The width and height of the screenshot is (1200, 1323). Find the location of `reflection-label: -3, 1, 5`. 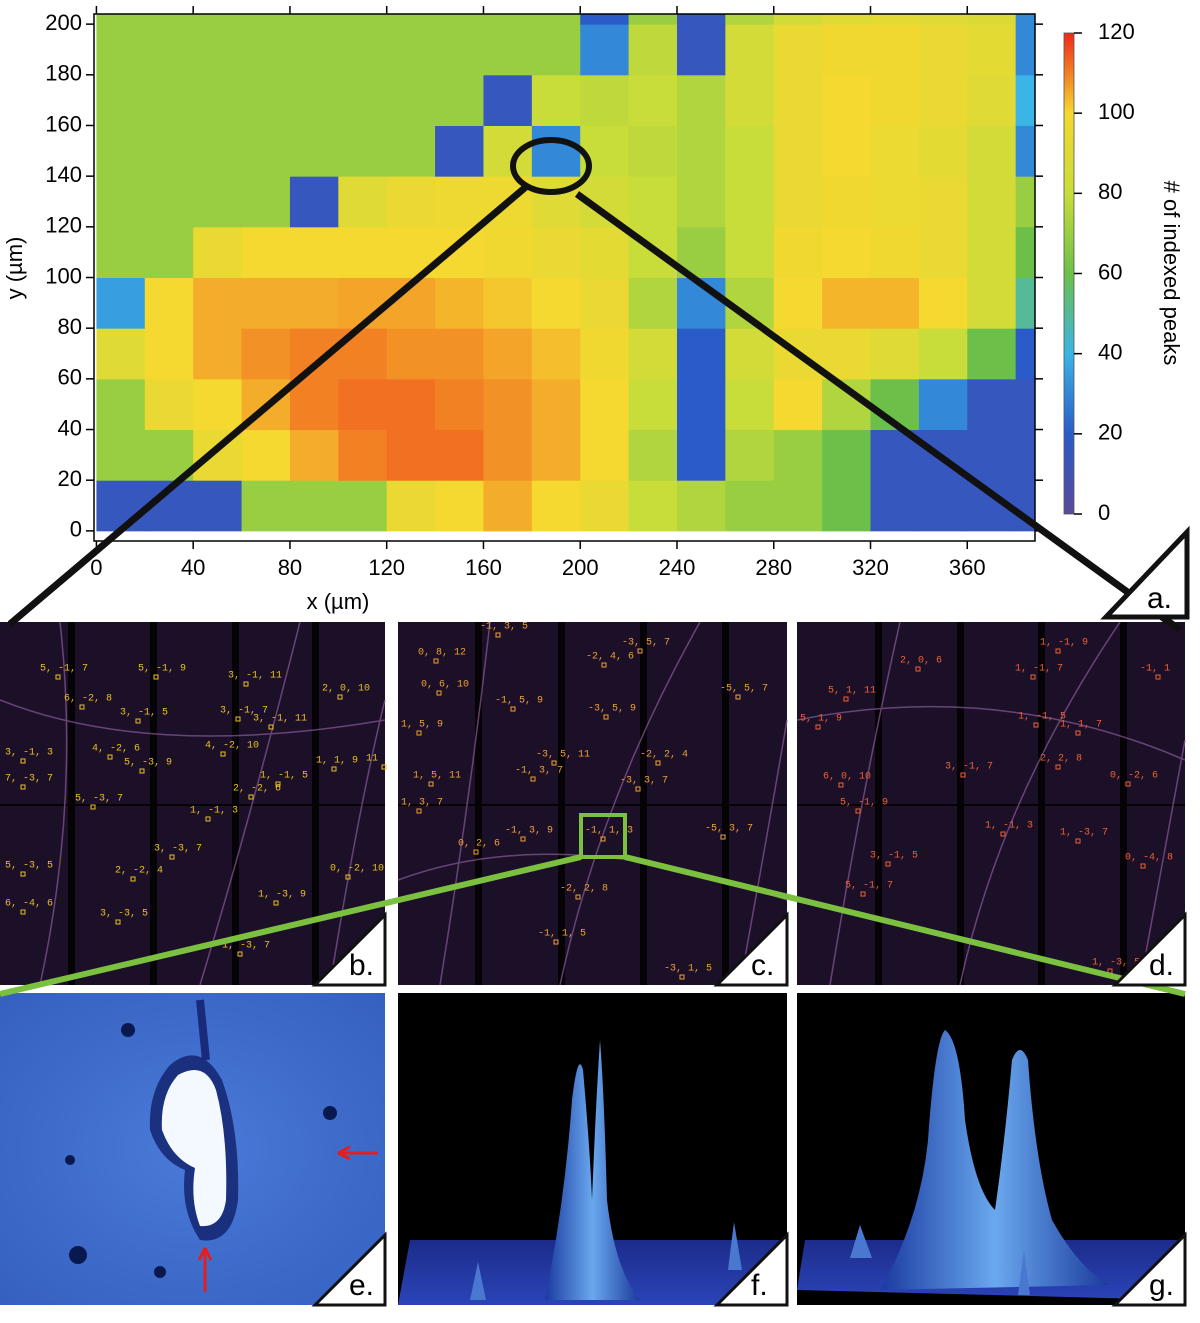

reflection-label: -3, 1, 5 is located at coordinates (688, 969).